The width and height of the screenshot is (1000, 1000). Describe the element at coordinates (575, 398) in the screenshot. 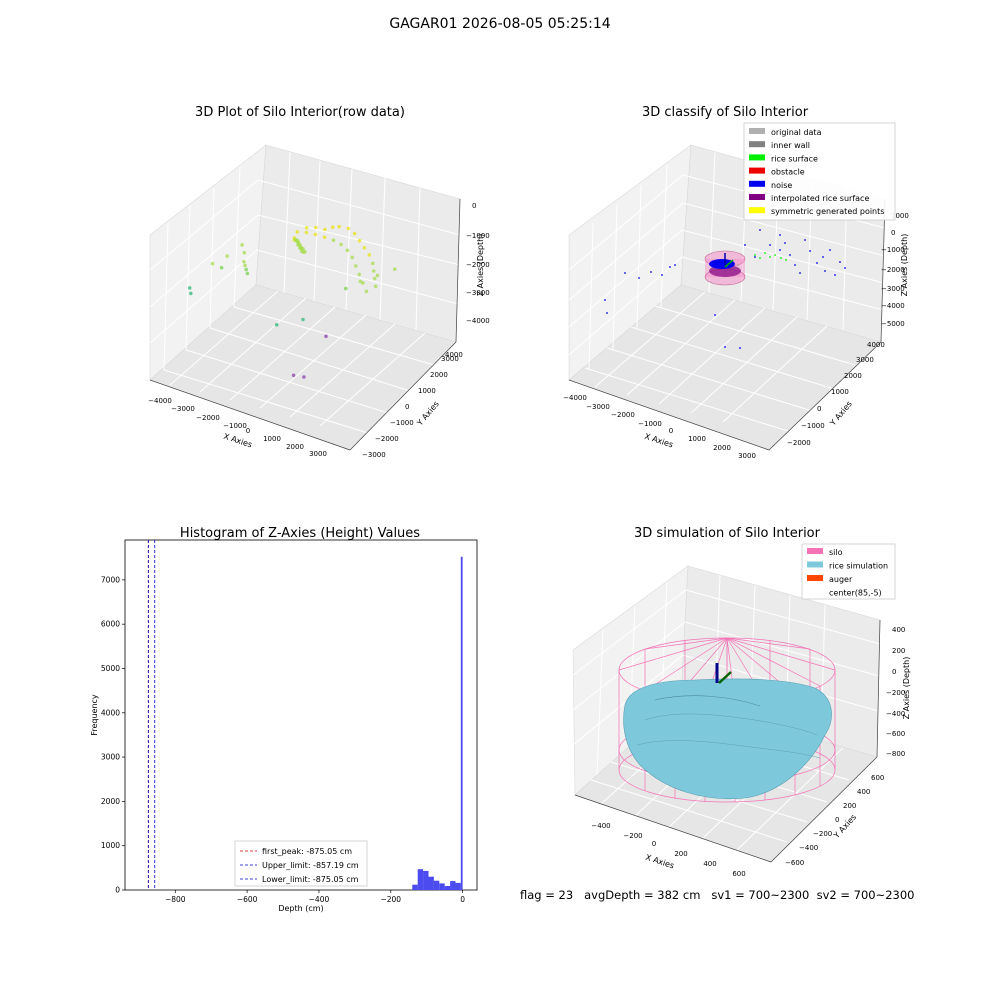

I see `x-tick-label: −4000` at that location.